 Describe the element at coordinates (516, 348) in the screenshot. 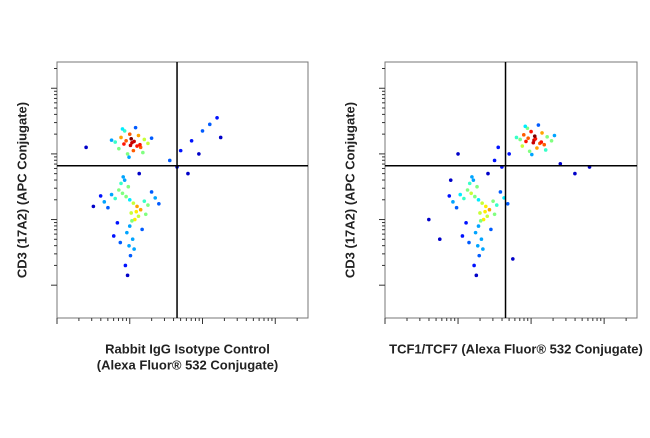

I see `x-axis-label: TCF1/TCF7 (Alexa Fluor® 532 Conjugate)` at that location.